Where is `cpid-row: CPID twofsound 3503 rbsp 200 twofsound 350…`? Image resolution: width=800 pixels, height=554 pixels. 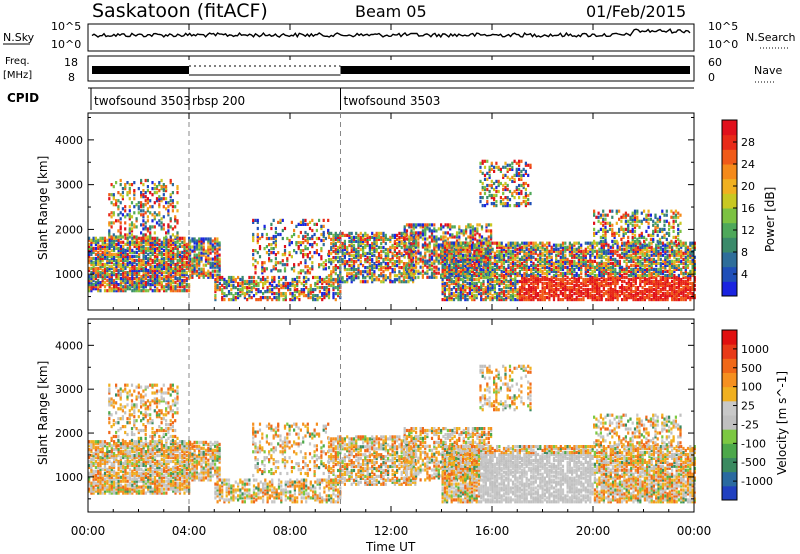
cpid-row: CPID twofsound 3503 rbsp 200 twofsound 350… is located at coordinates (350, 98).